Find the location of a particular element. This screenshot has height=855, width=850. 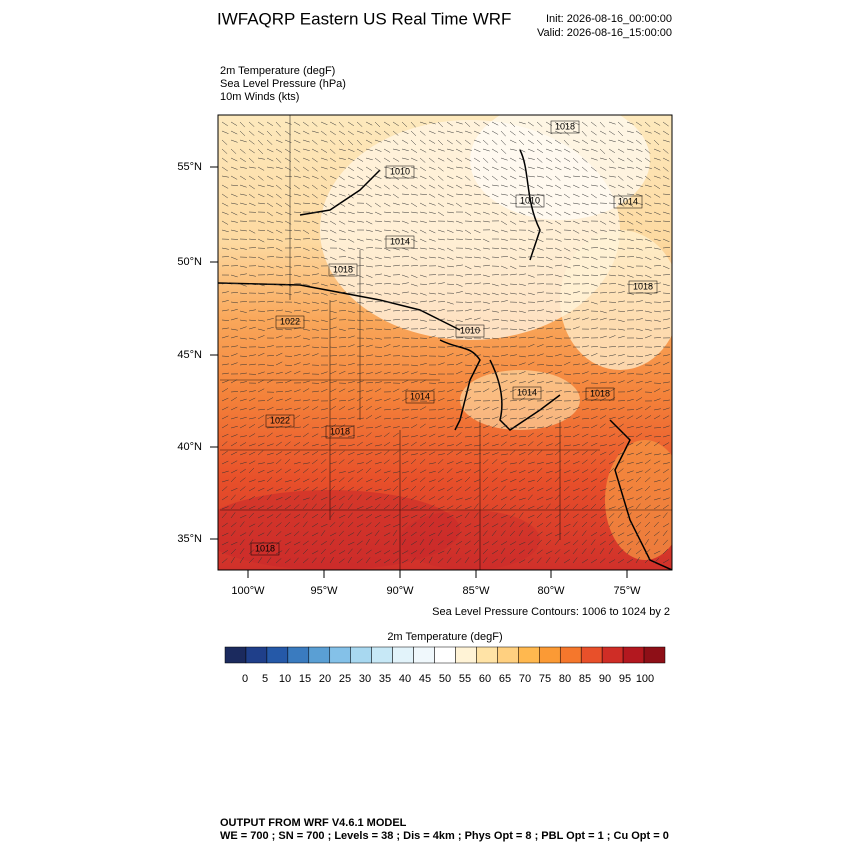

colorbar-tick-label: 45 is located at coordinates (425, 679).